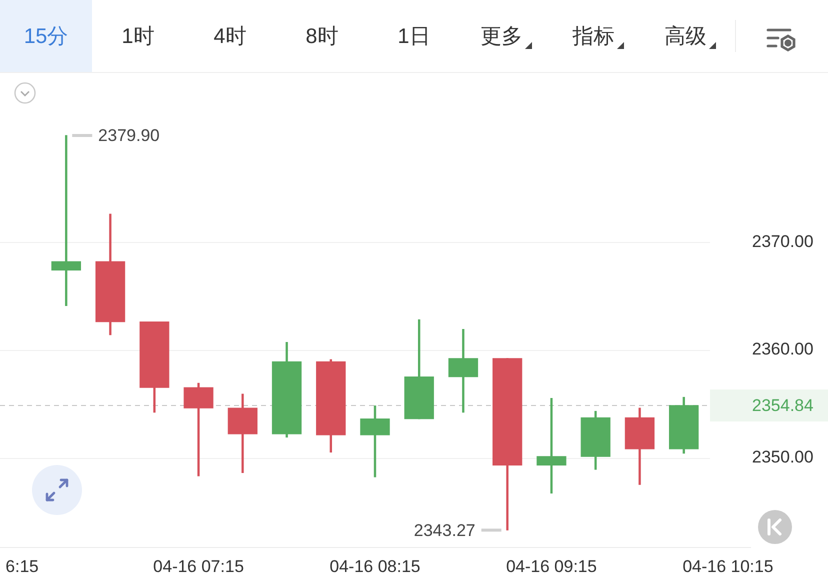  What do you see at coordinates (783, 241) in the screenshot?
I see `y-tick-label: 2370.00` at bounding box center [783, 241].